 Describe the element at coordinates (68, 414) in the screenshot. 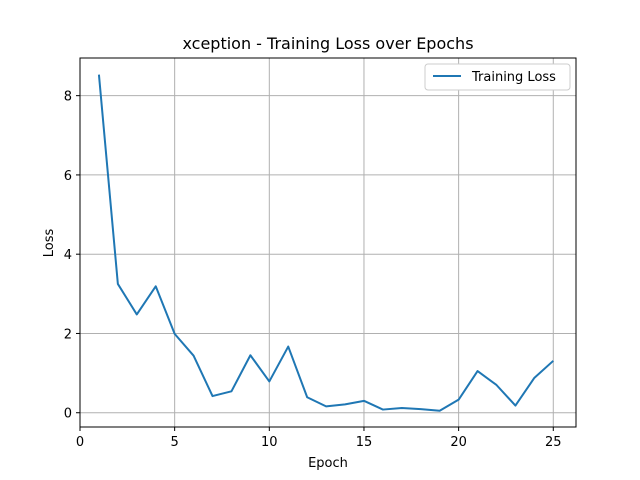

I see `y-tick-label: 0` at that location.